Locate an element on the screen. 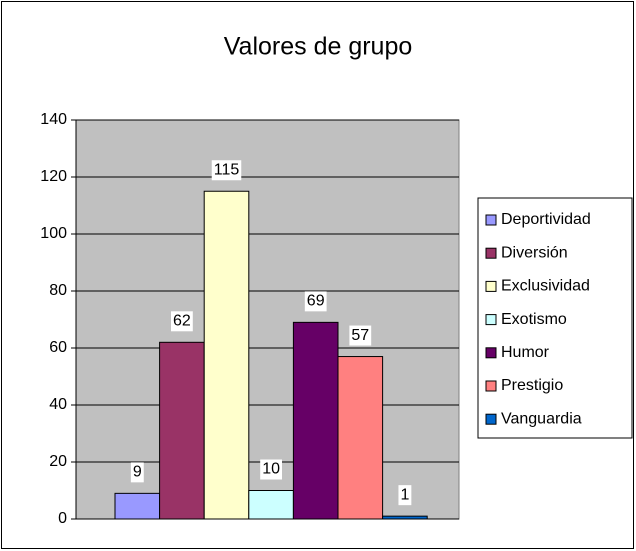 Image resolution: width=636 pixels, height=551 pixels. y-tick-label: 140 is located at coordinates (53, 119).